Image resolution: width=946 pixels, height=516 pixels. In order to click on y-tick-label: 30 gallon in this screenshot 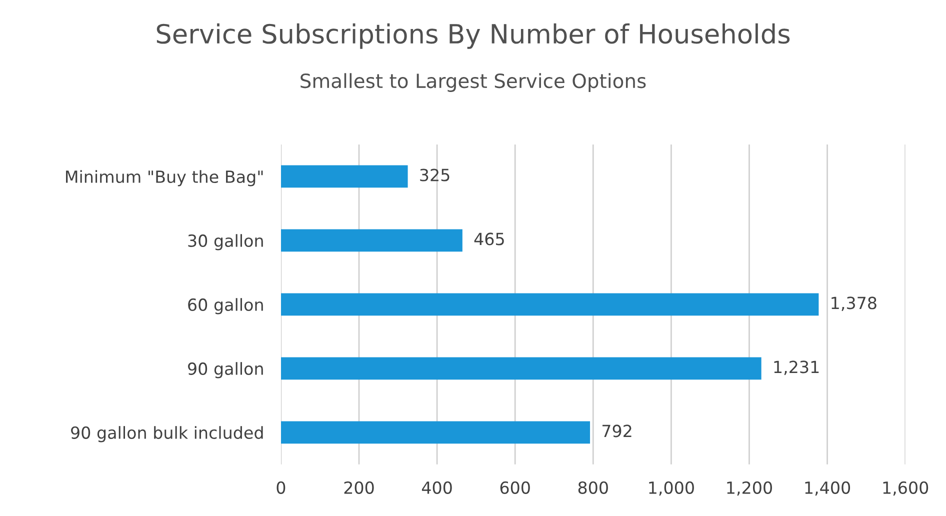, I will do `click(225, 242)`.